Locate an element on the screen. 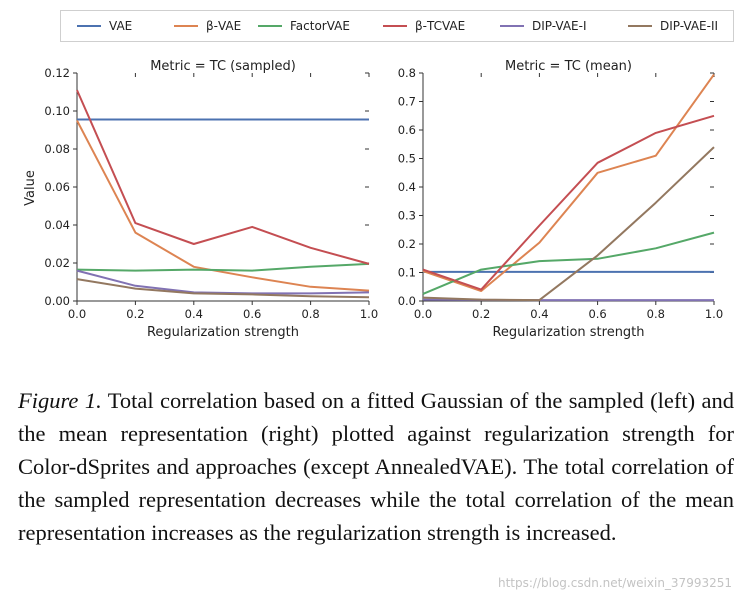  y-tick-label: 0.7 is located at coordinates (407, 102).